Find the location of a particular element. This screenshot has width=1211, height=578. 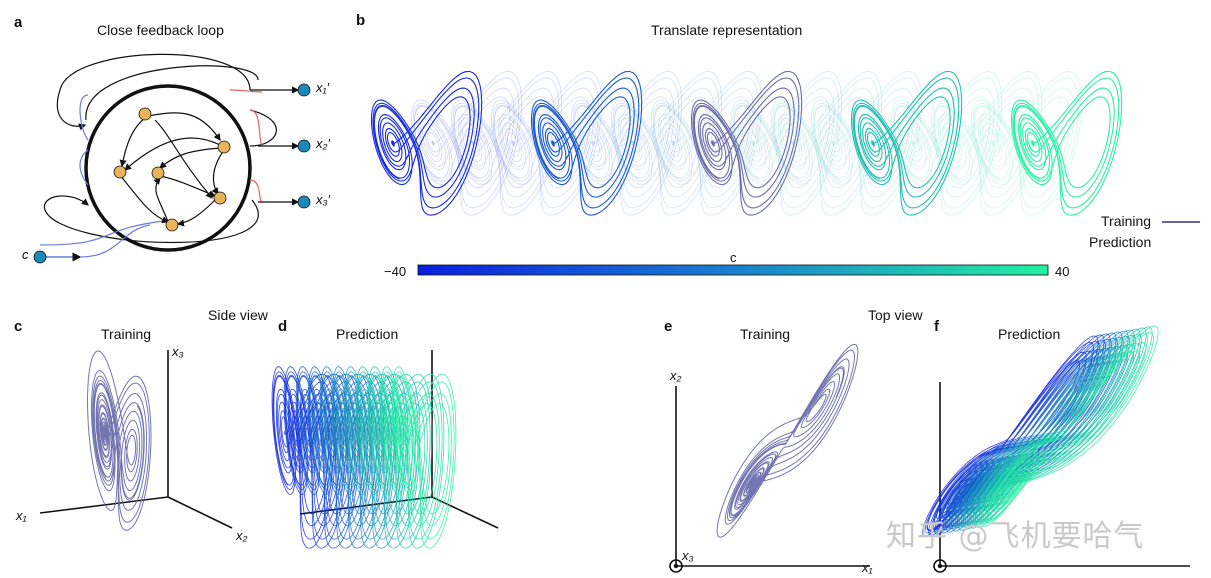

panel-label-b: b is located at coordinates (361, 20).